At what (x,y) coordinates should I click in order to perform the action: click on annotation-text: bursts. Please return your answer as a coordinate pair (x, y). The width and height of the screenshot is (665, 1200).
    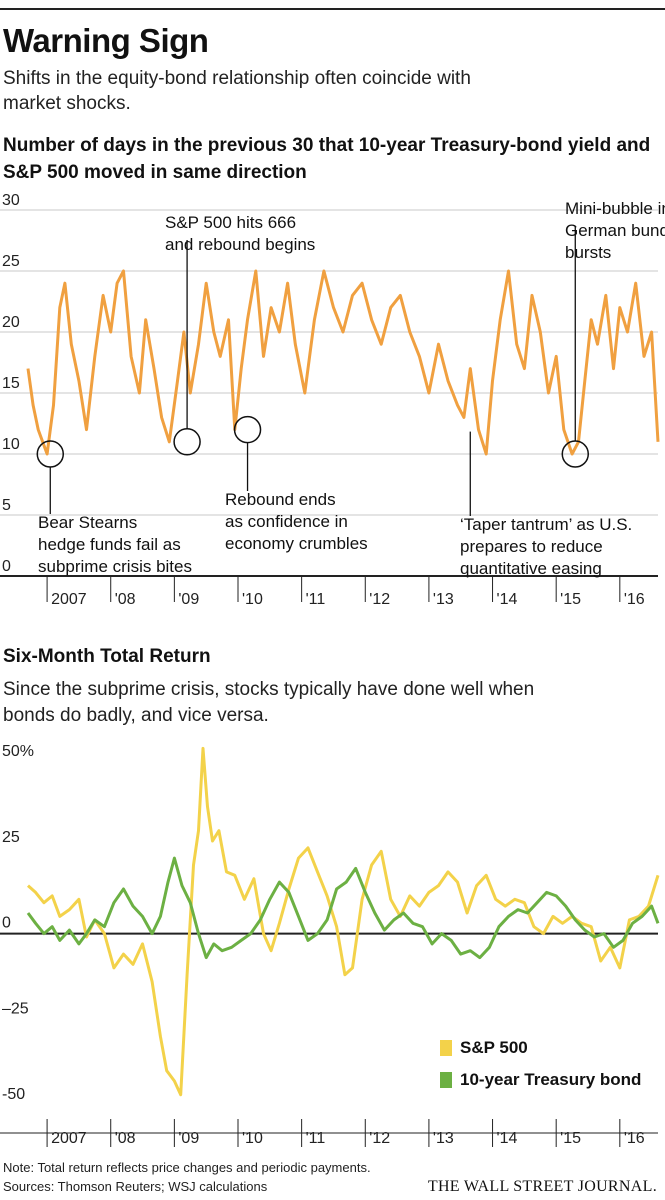
    Looking at the image, I should click on (588, 252).